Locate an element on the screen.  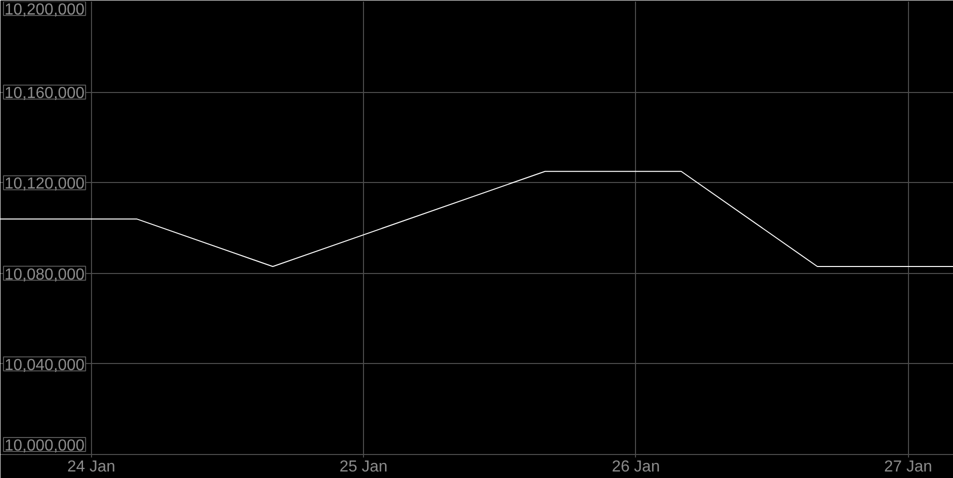
y-tick-label: 10,040,000 is located at coordinates (44, 365).